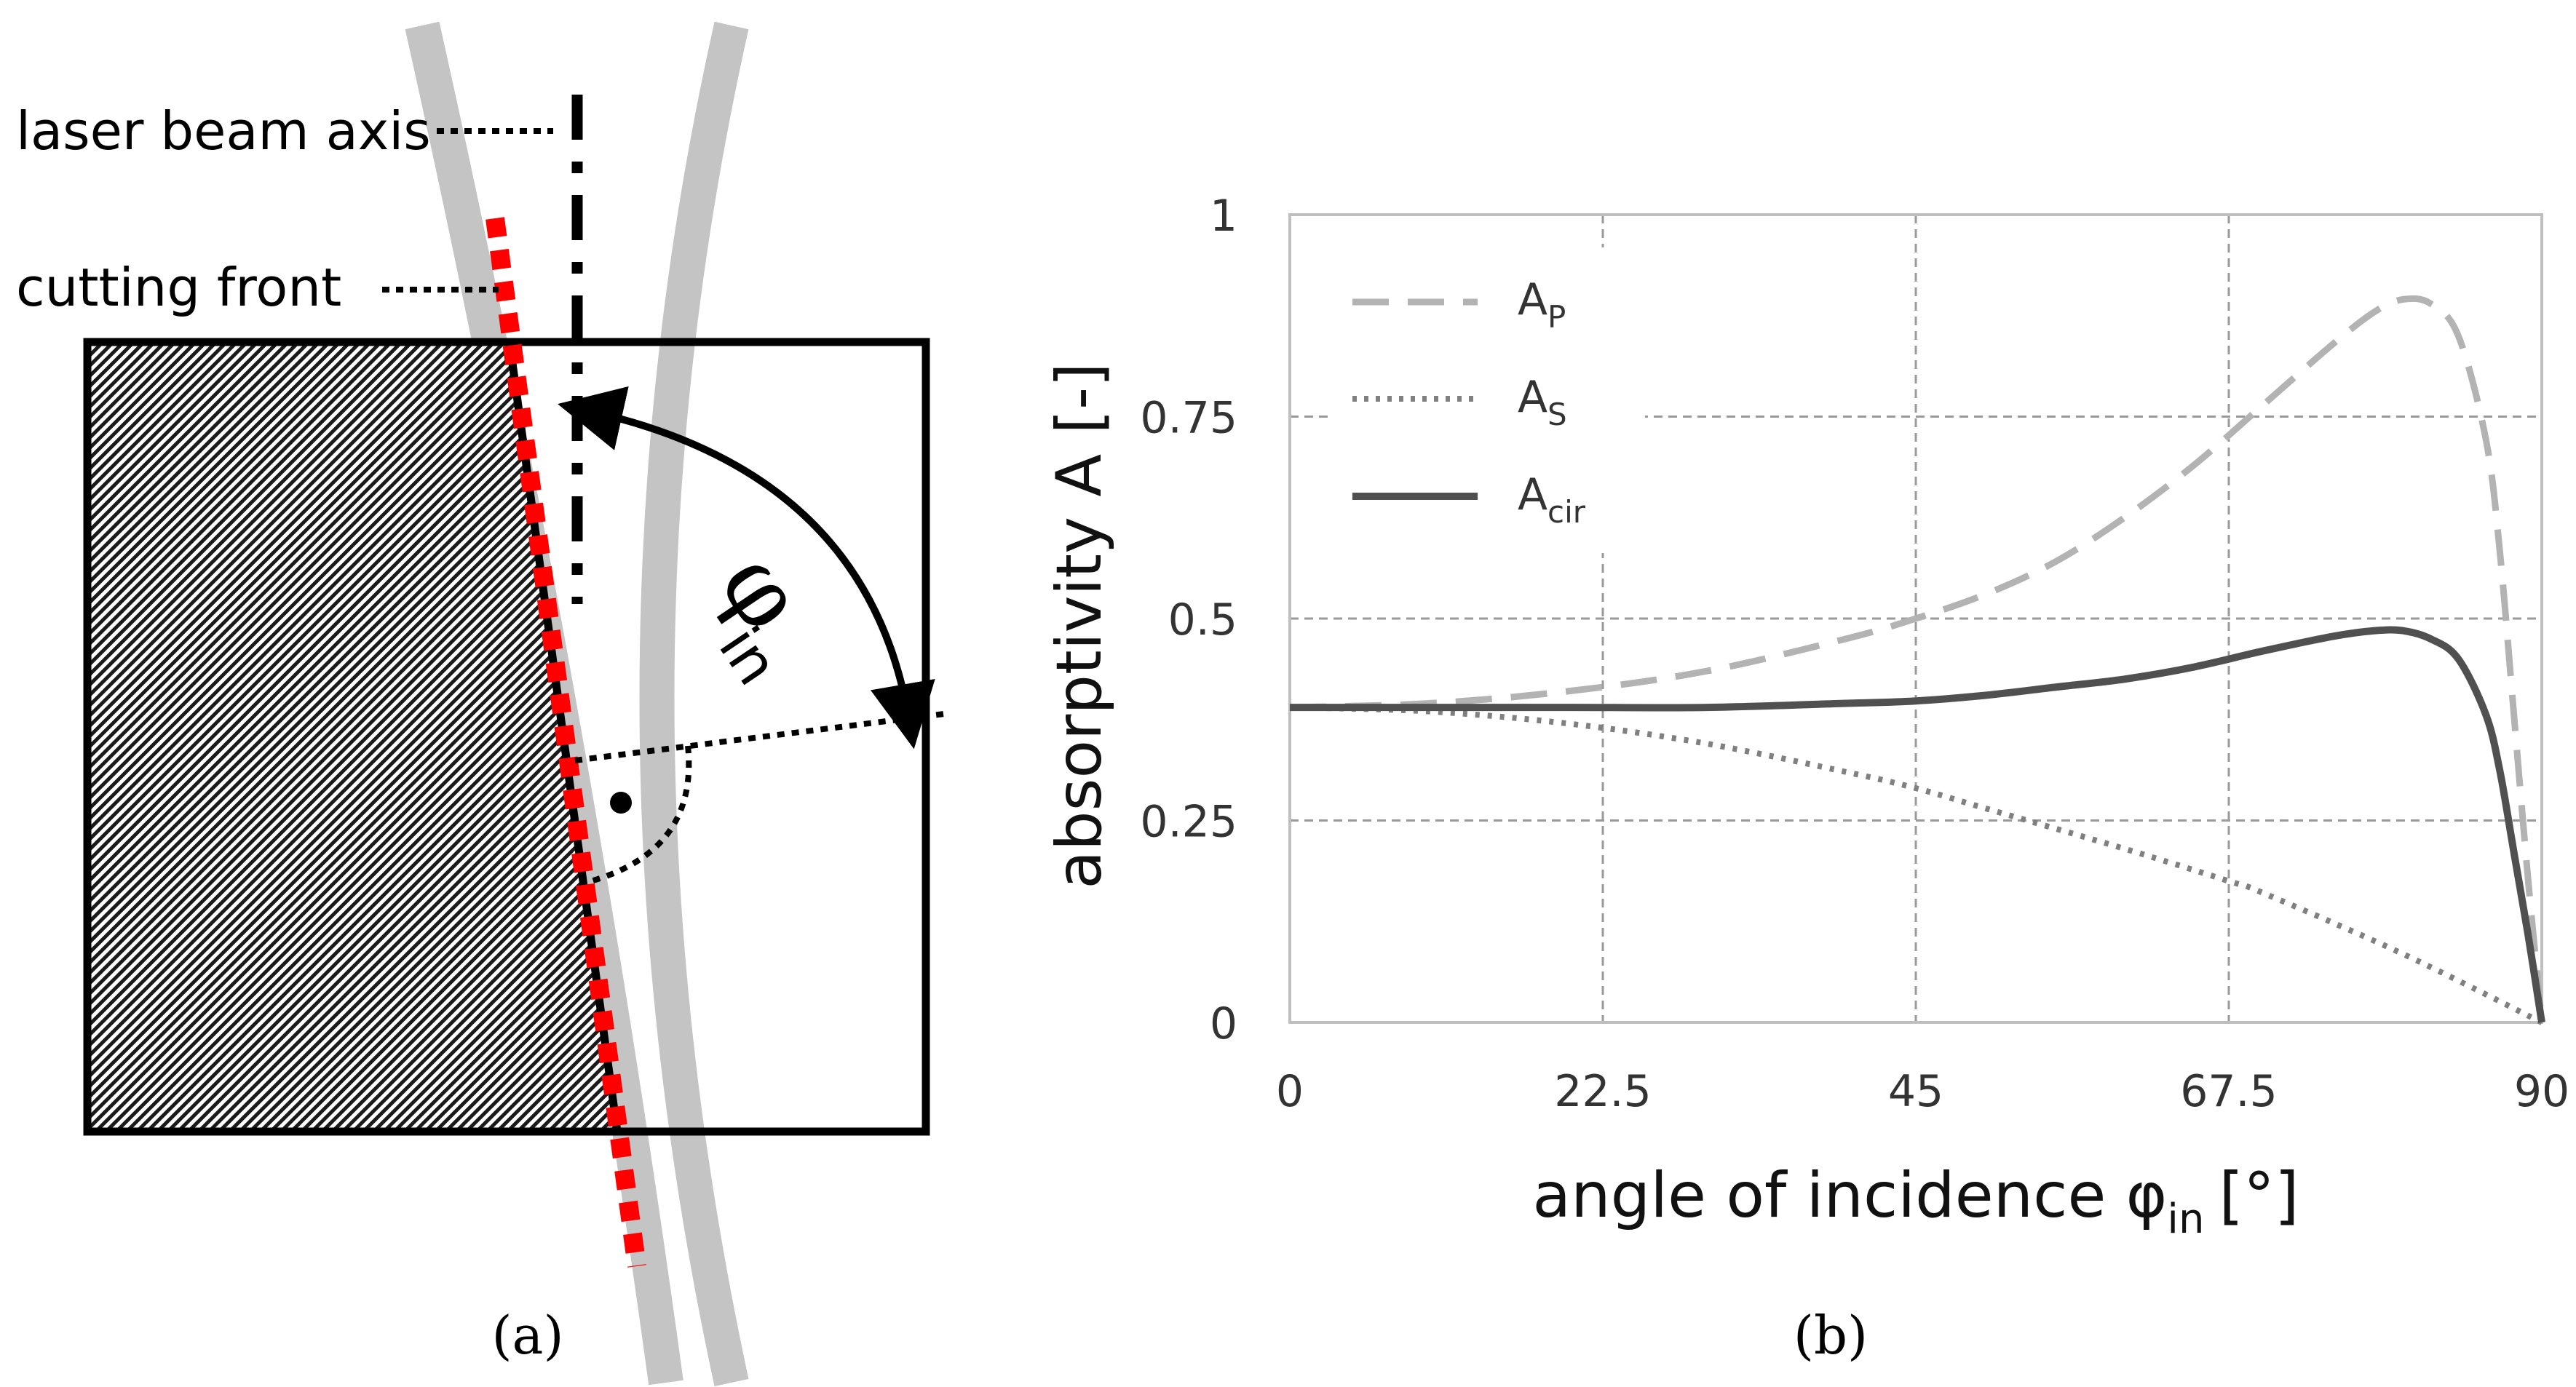 The image size is (2576, 1387). What do you see at coordinates (1202, 620) in the screenshot?
I see `y-tick-label: 0.5` at bounding box center [1202, 620].